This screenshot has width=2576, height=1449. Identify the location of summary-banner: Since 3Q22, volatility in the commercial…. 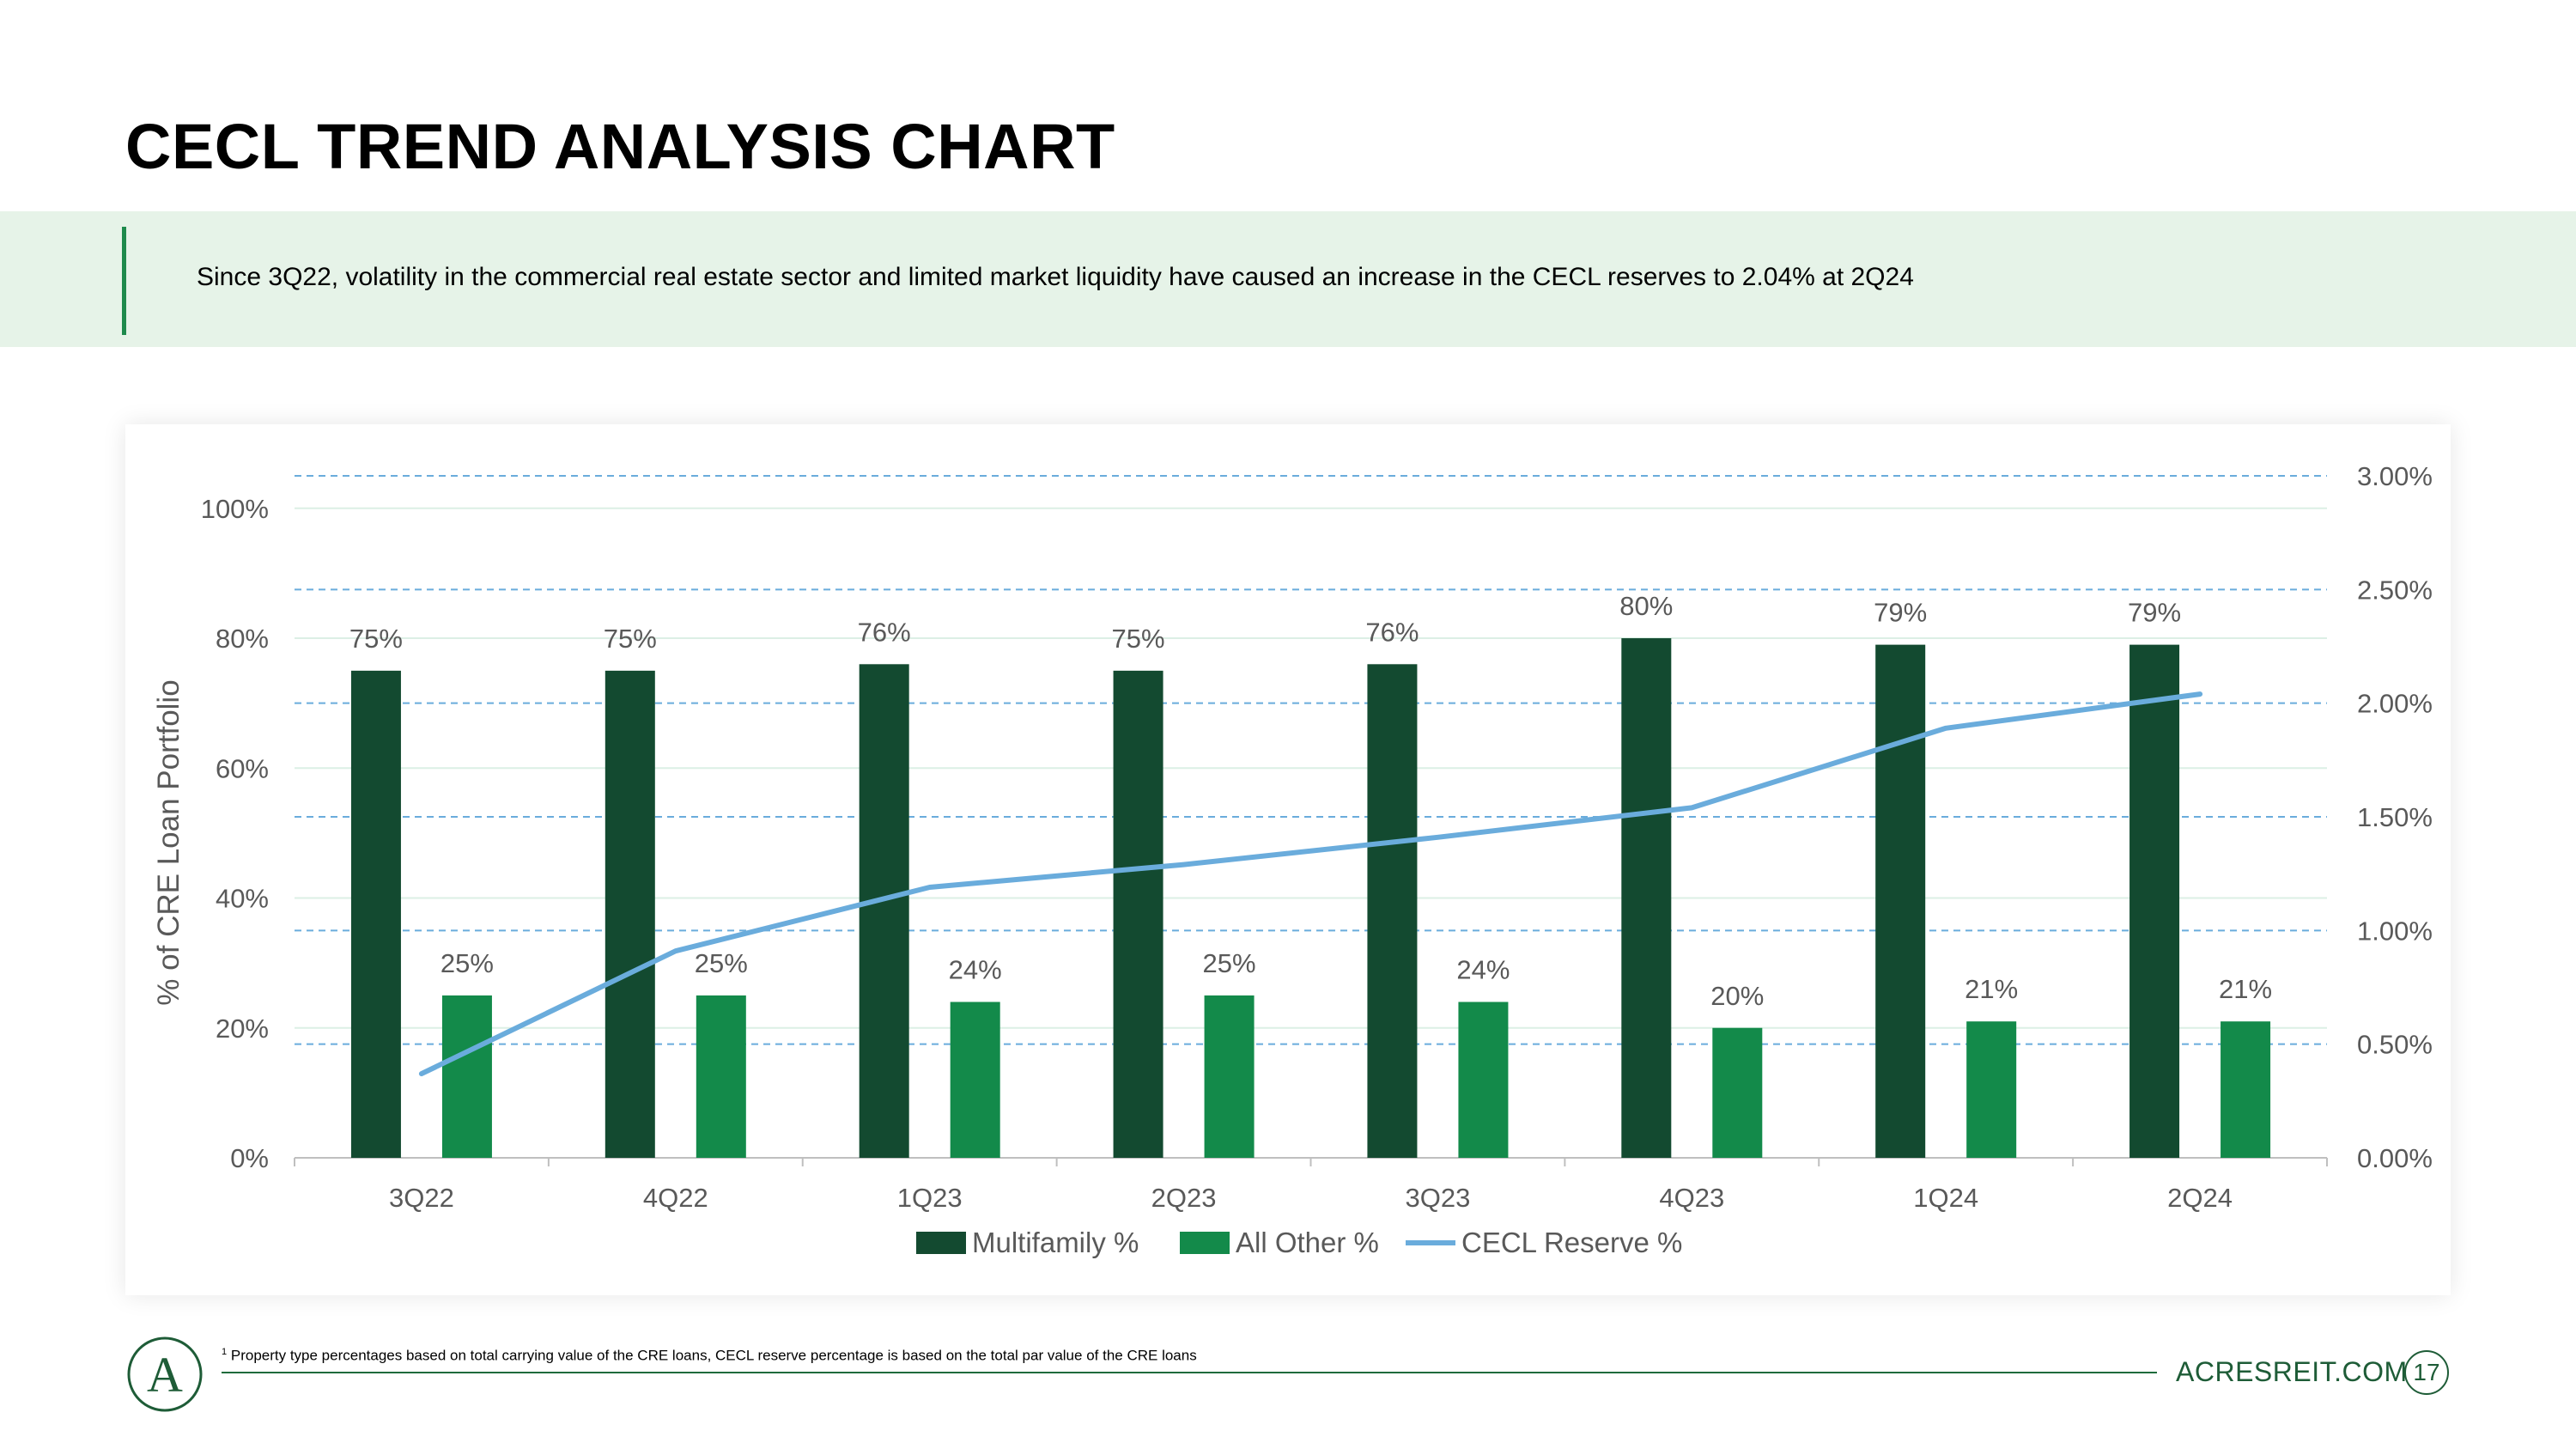
(1288, 279).